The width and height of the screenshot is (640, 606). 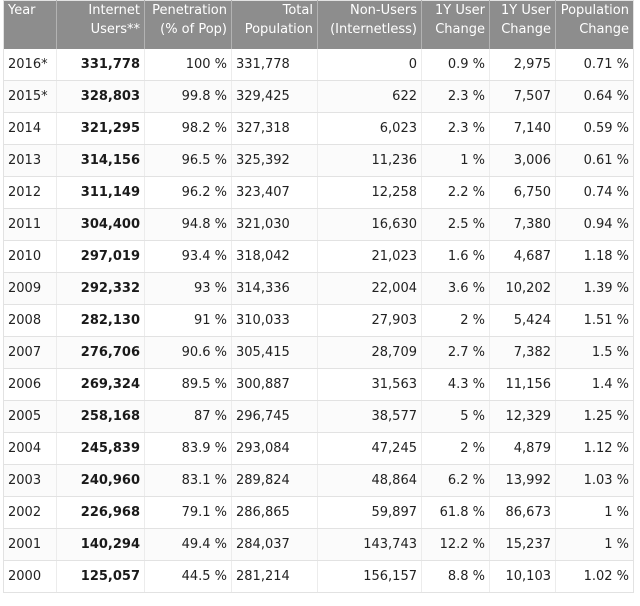 What do you see at coordinates (188, 352) in the screenshot?
I see `cell-penetration: 90.6 %` at bounding box center [188, 352].